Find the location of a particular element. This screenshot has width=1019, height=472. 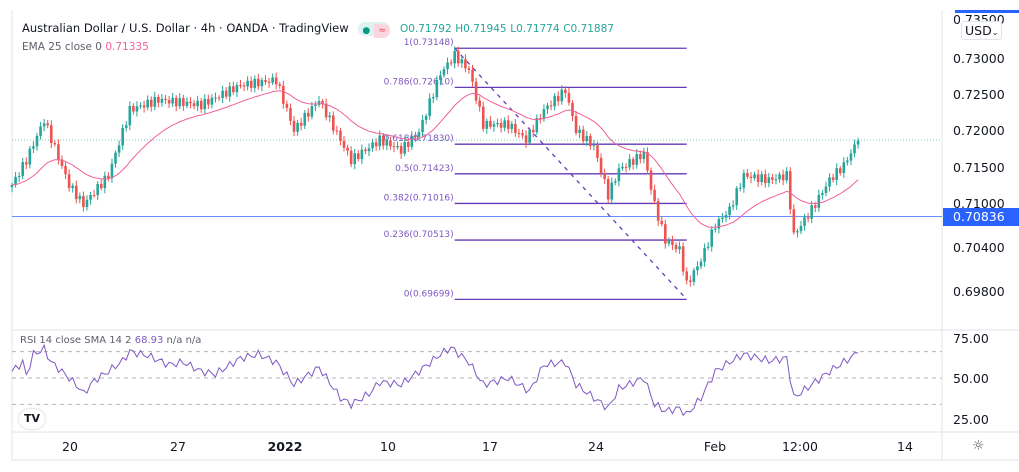

fib-level-label: 0.786(0.72610) is located at coordinates (419, 82).